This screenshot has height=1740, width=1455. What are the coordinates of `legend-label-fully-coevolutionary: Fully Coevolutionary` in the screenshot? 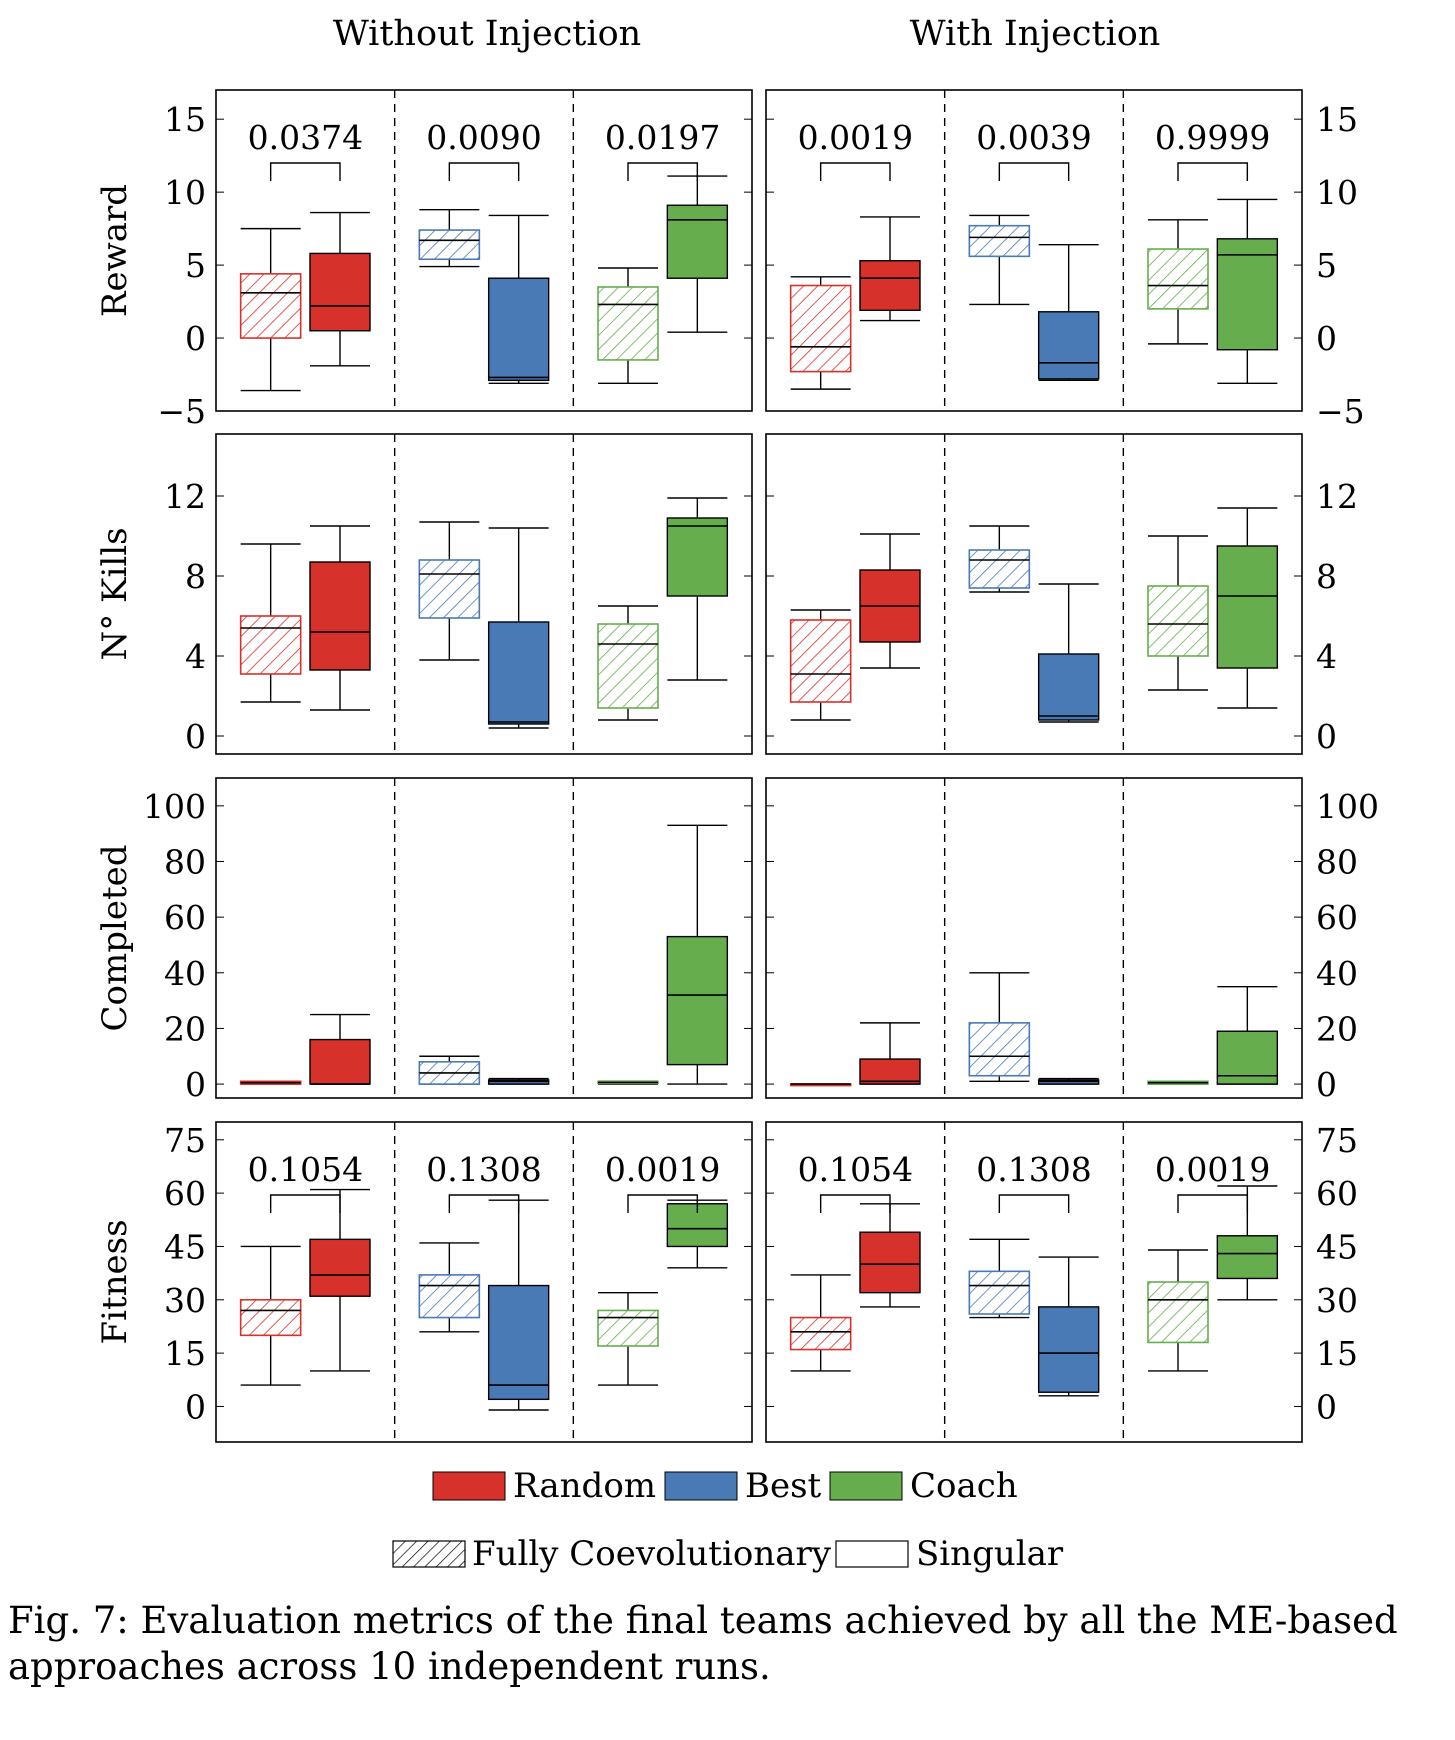 It's located at (652, 1554).